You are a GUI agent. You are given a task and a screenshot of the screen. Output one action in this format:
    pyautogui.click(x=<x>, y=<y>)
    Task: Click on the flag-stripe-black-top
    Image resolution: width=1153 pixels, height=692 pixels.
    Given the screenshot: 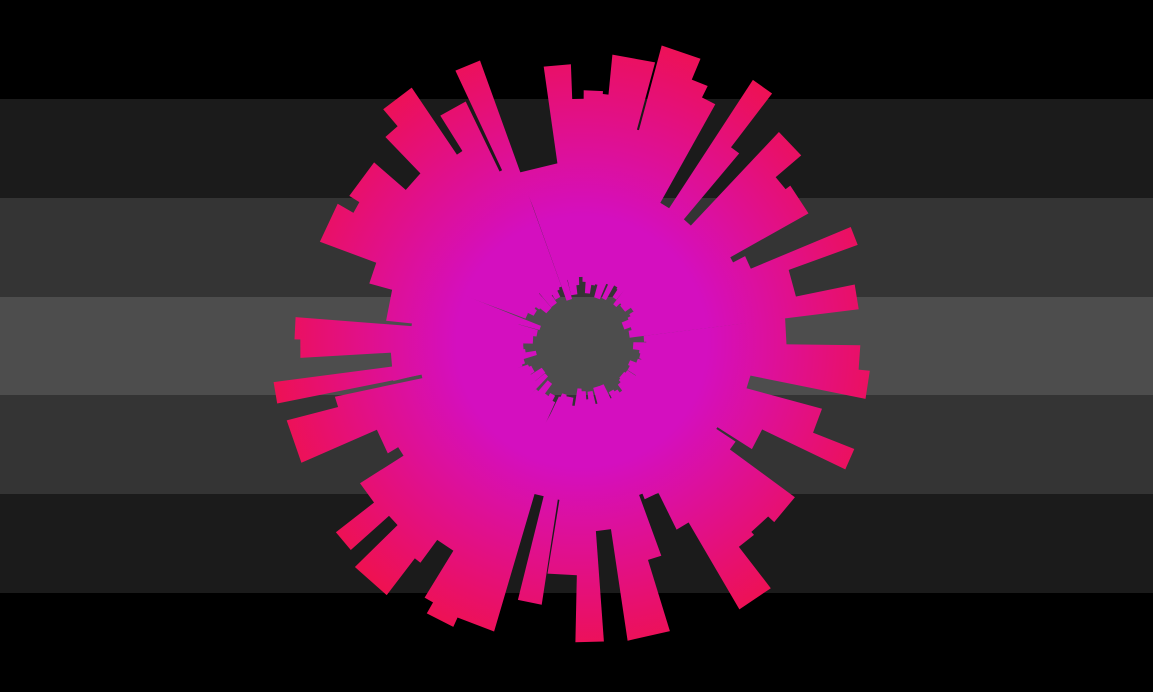 What is the action you would take?
    pyautogui.click(x=576, y=49)
    